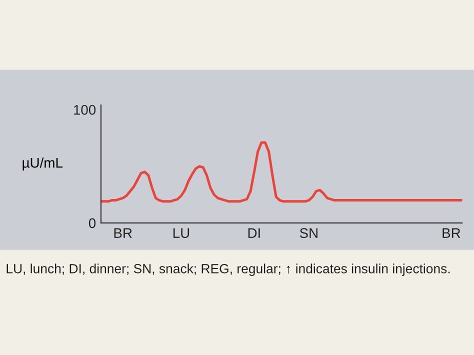 The height and width of the screenshot is (355, 474). Describe the element at coordinates (281, 172) in the screenshot. I see `line-series` at that location.